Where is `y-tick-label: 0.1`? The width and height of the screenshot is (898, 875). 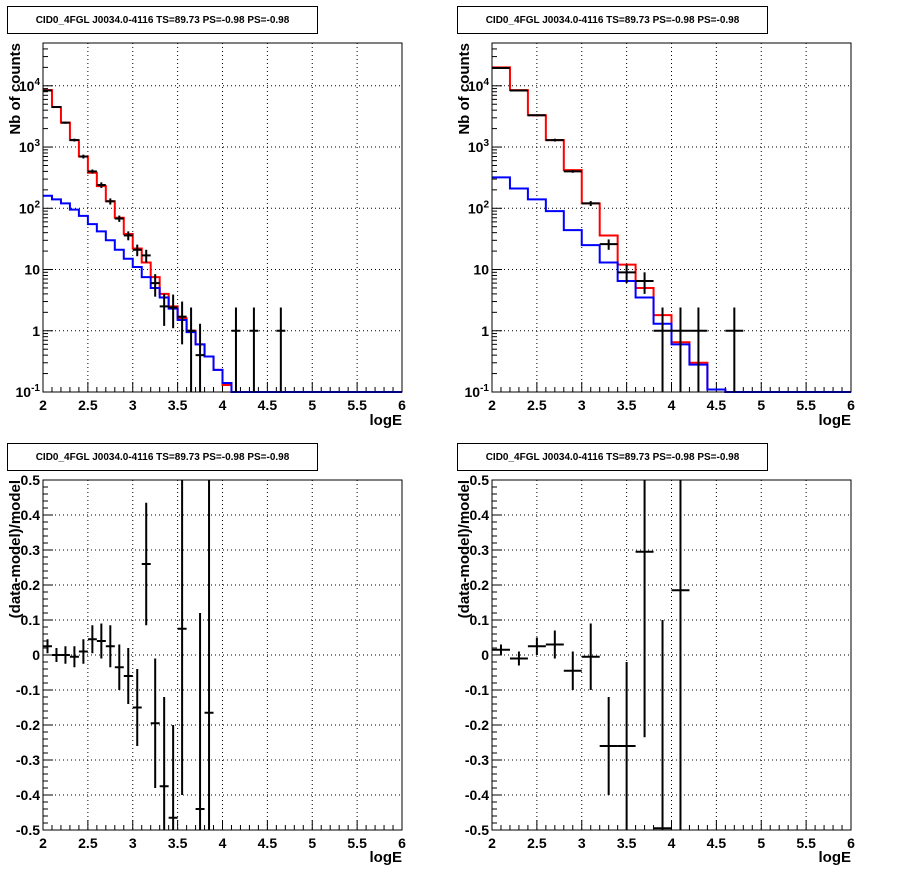
y-tick-label: 0.1 is located at coordinates (31, 620).